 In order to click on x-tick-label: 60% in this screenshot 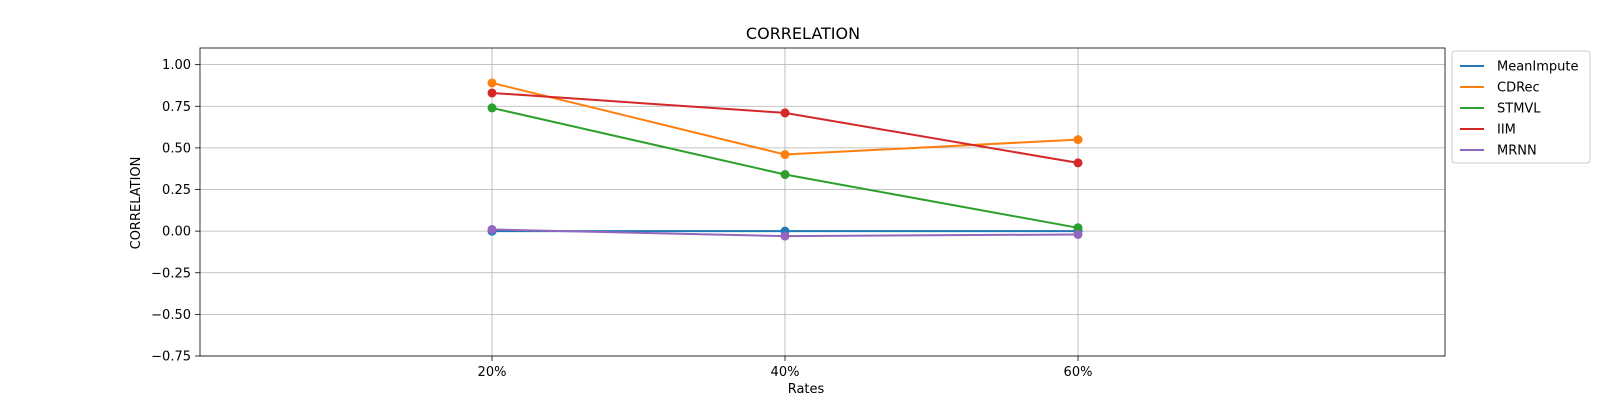, I will do `click(1078, 372)`.